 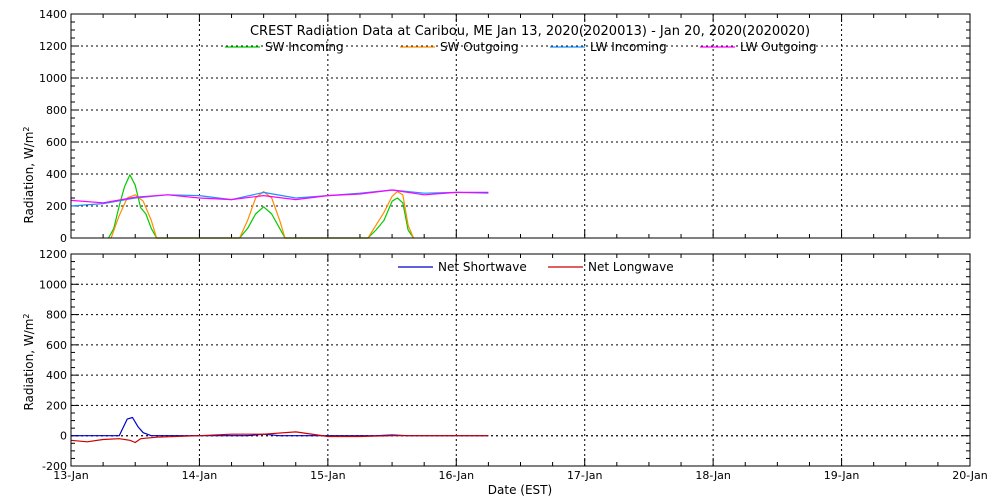 What do you see at coordinates (29, 361) in the screenshot?
I see `bottom-y-axis-label: Radiation, W/m2` at bounding box center [29, 361].